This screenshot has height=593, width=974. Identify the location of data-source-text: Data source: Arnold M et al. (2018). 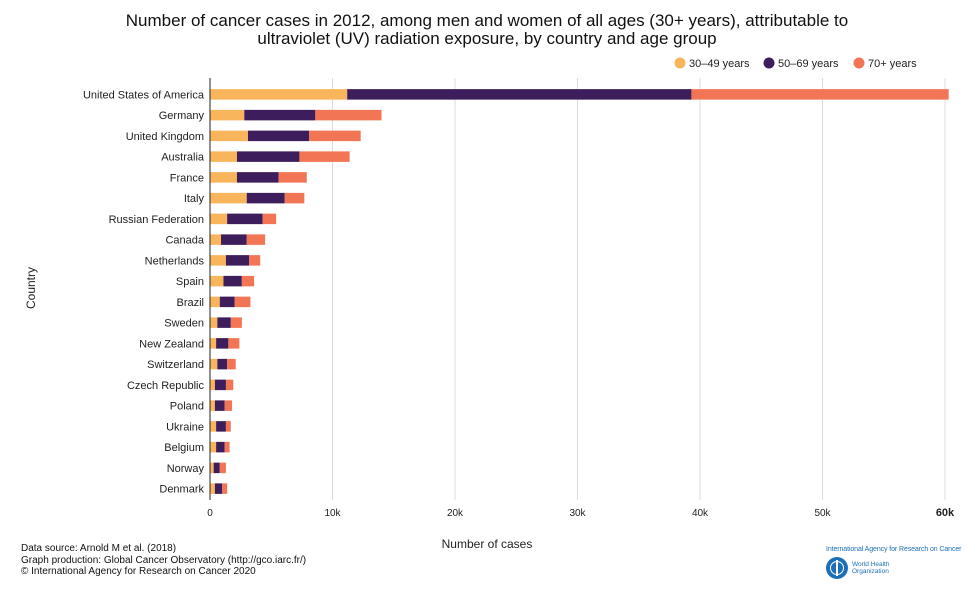
(99, 548).